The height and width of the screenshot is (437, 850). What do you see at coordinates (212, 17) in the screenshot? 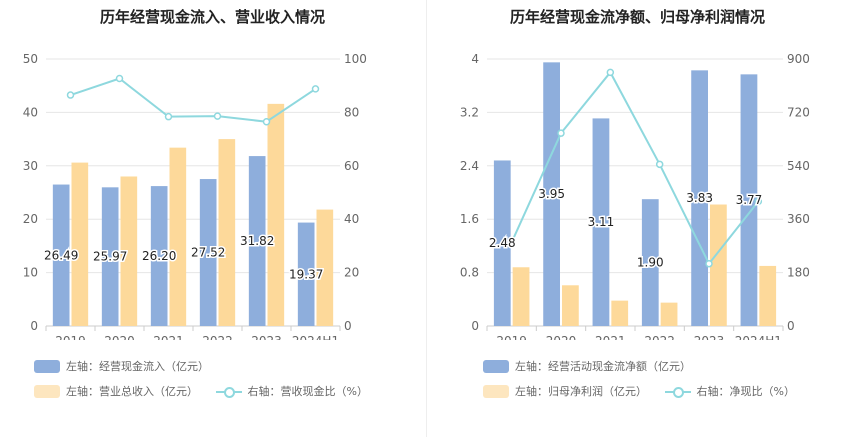
I see `chart-title: 历年经营现金流入、营业收入情况` at bounding box center [212, 17].